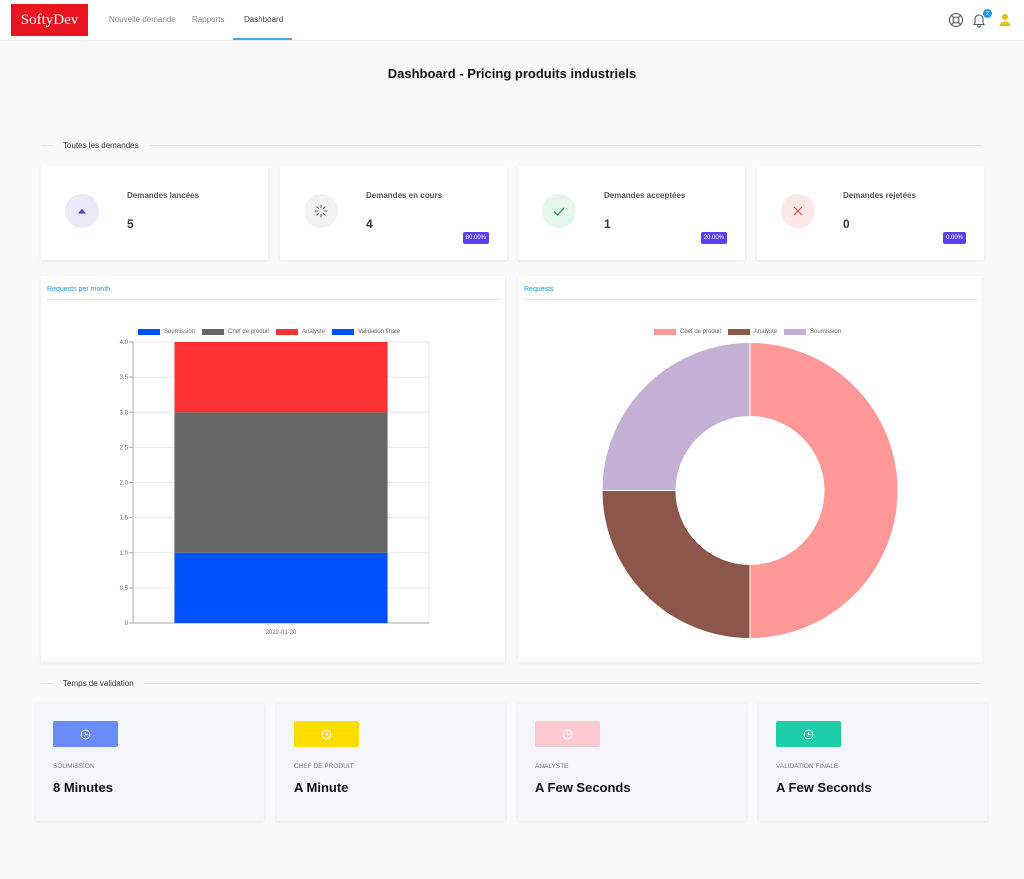 The height and width of the screenshot is (879, 1024). What do you see at coordinates (324, 766) in the screenshot?
I see `time-label: CHEF DE PRODUIT` at bounding box center [324, 766].